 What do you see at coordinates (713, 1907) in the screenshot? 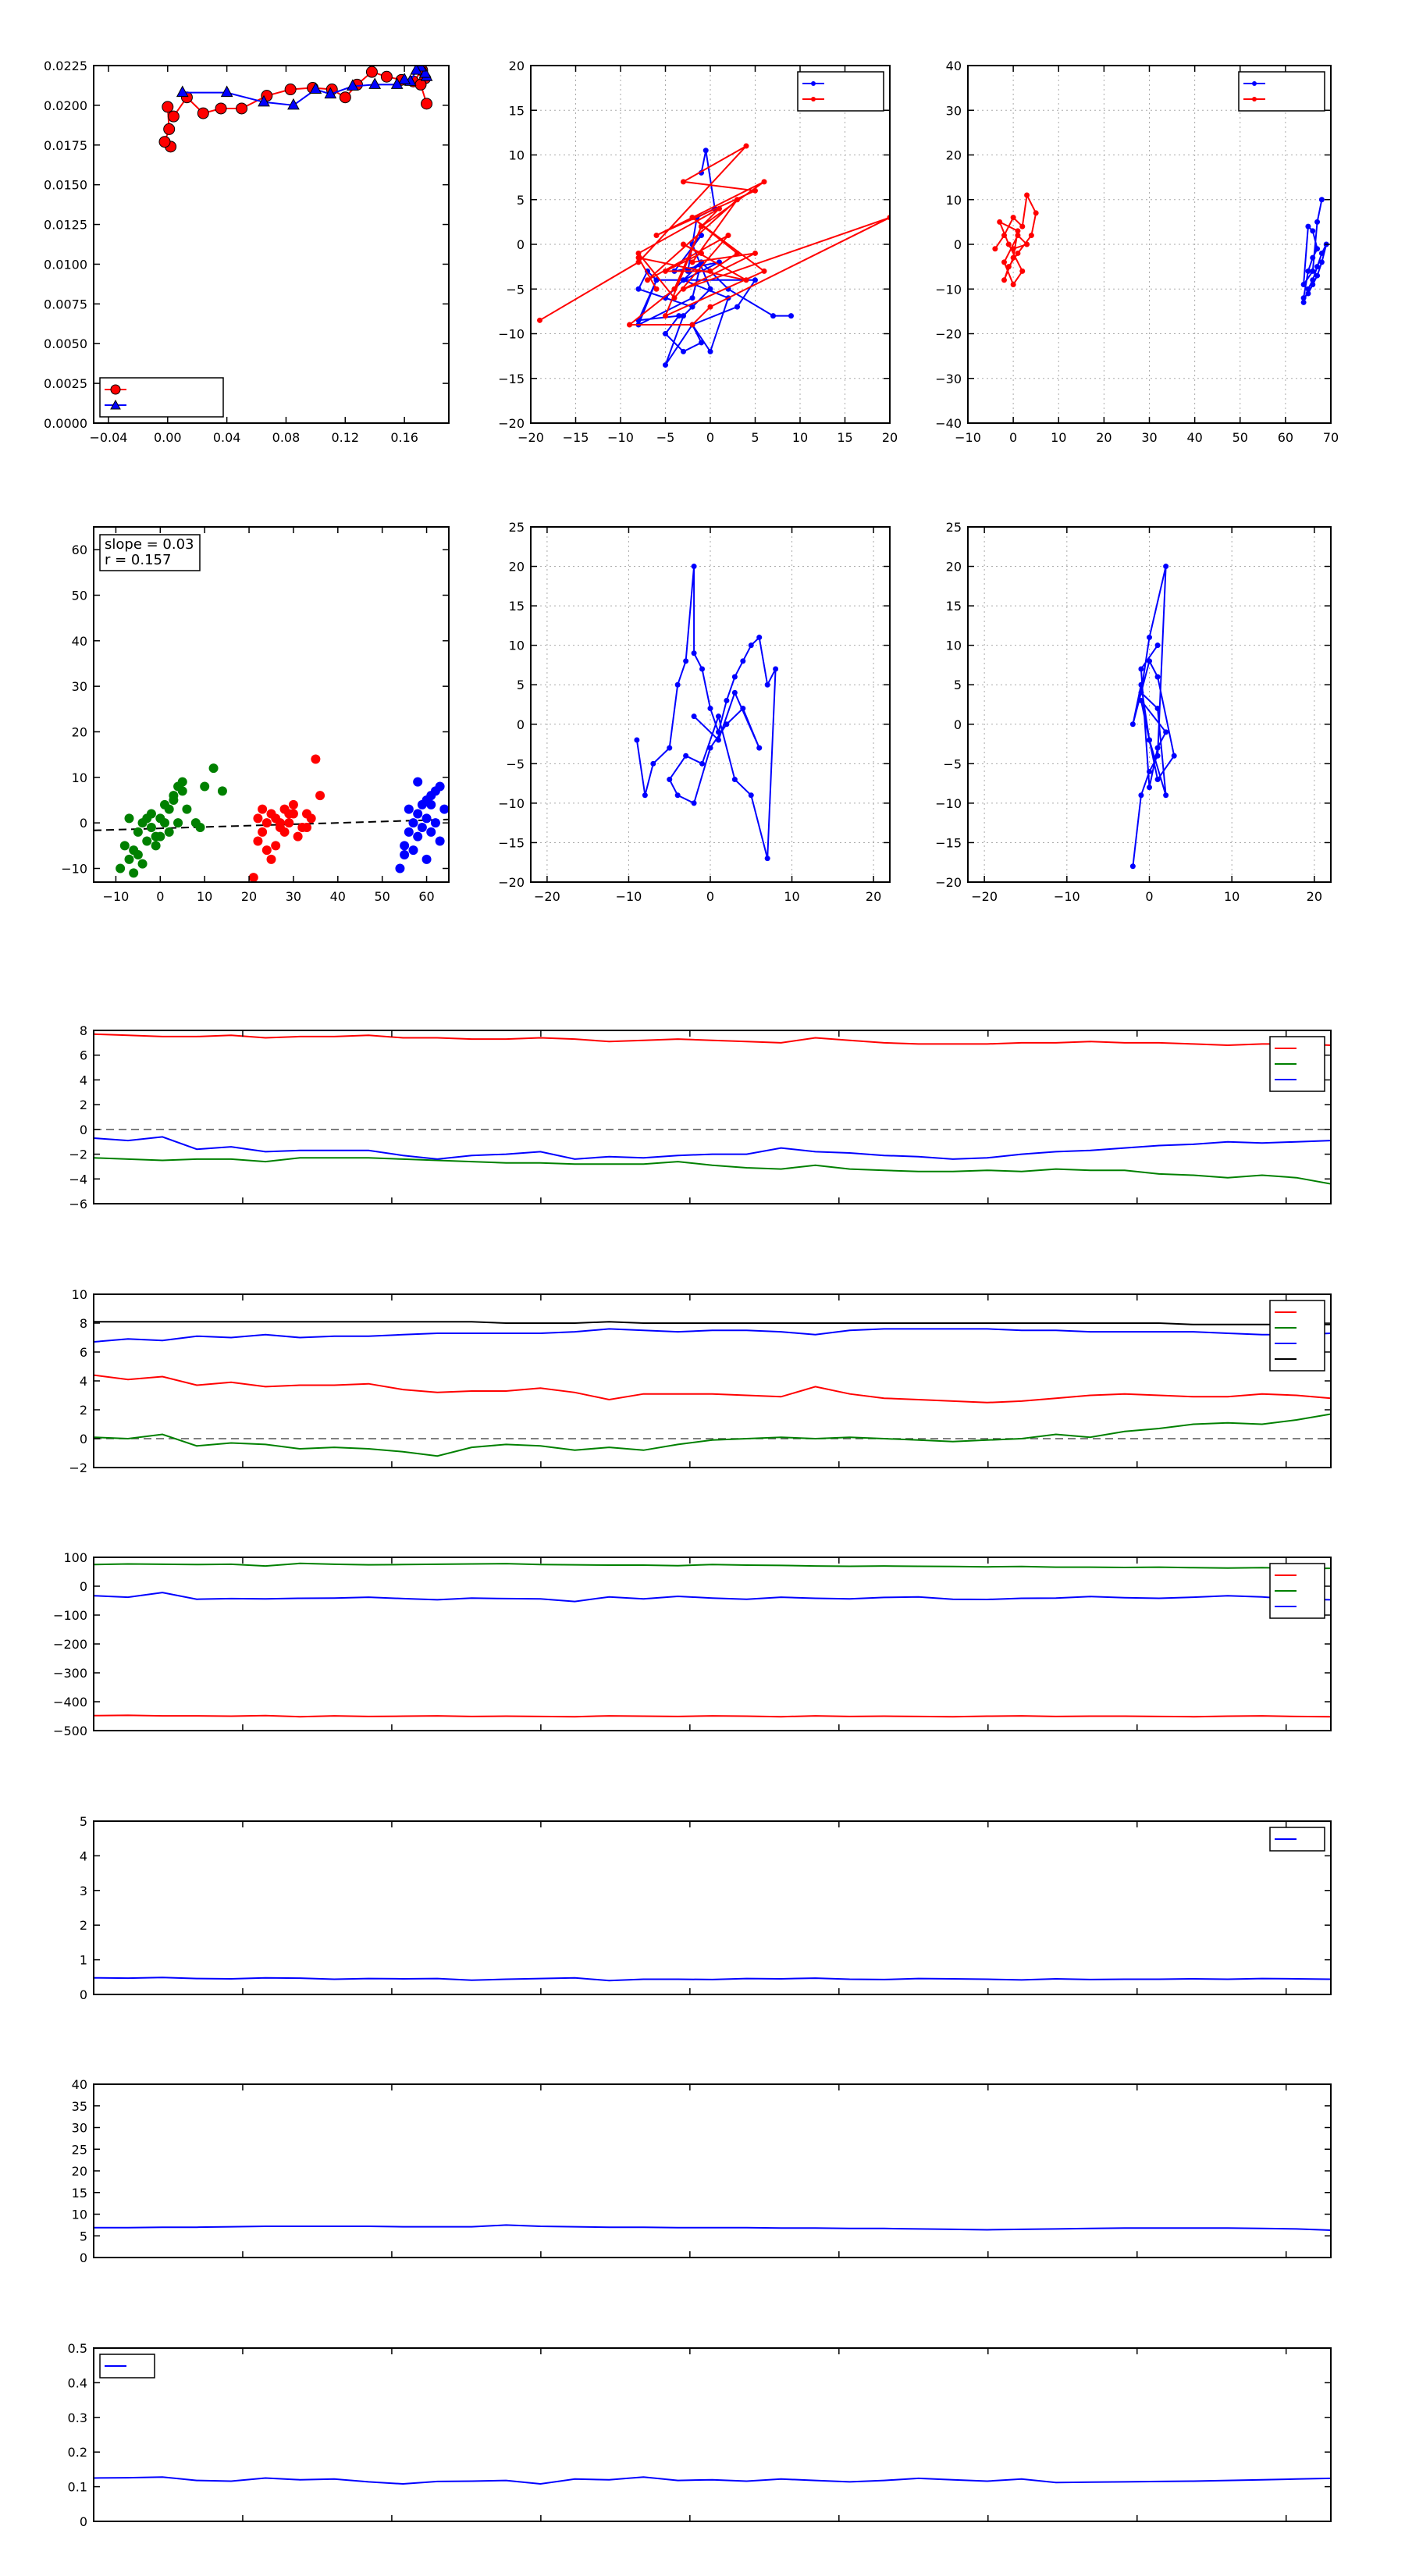
I see `plot-frame` at bounding box center [713, 1907].